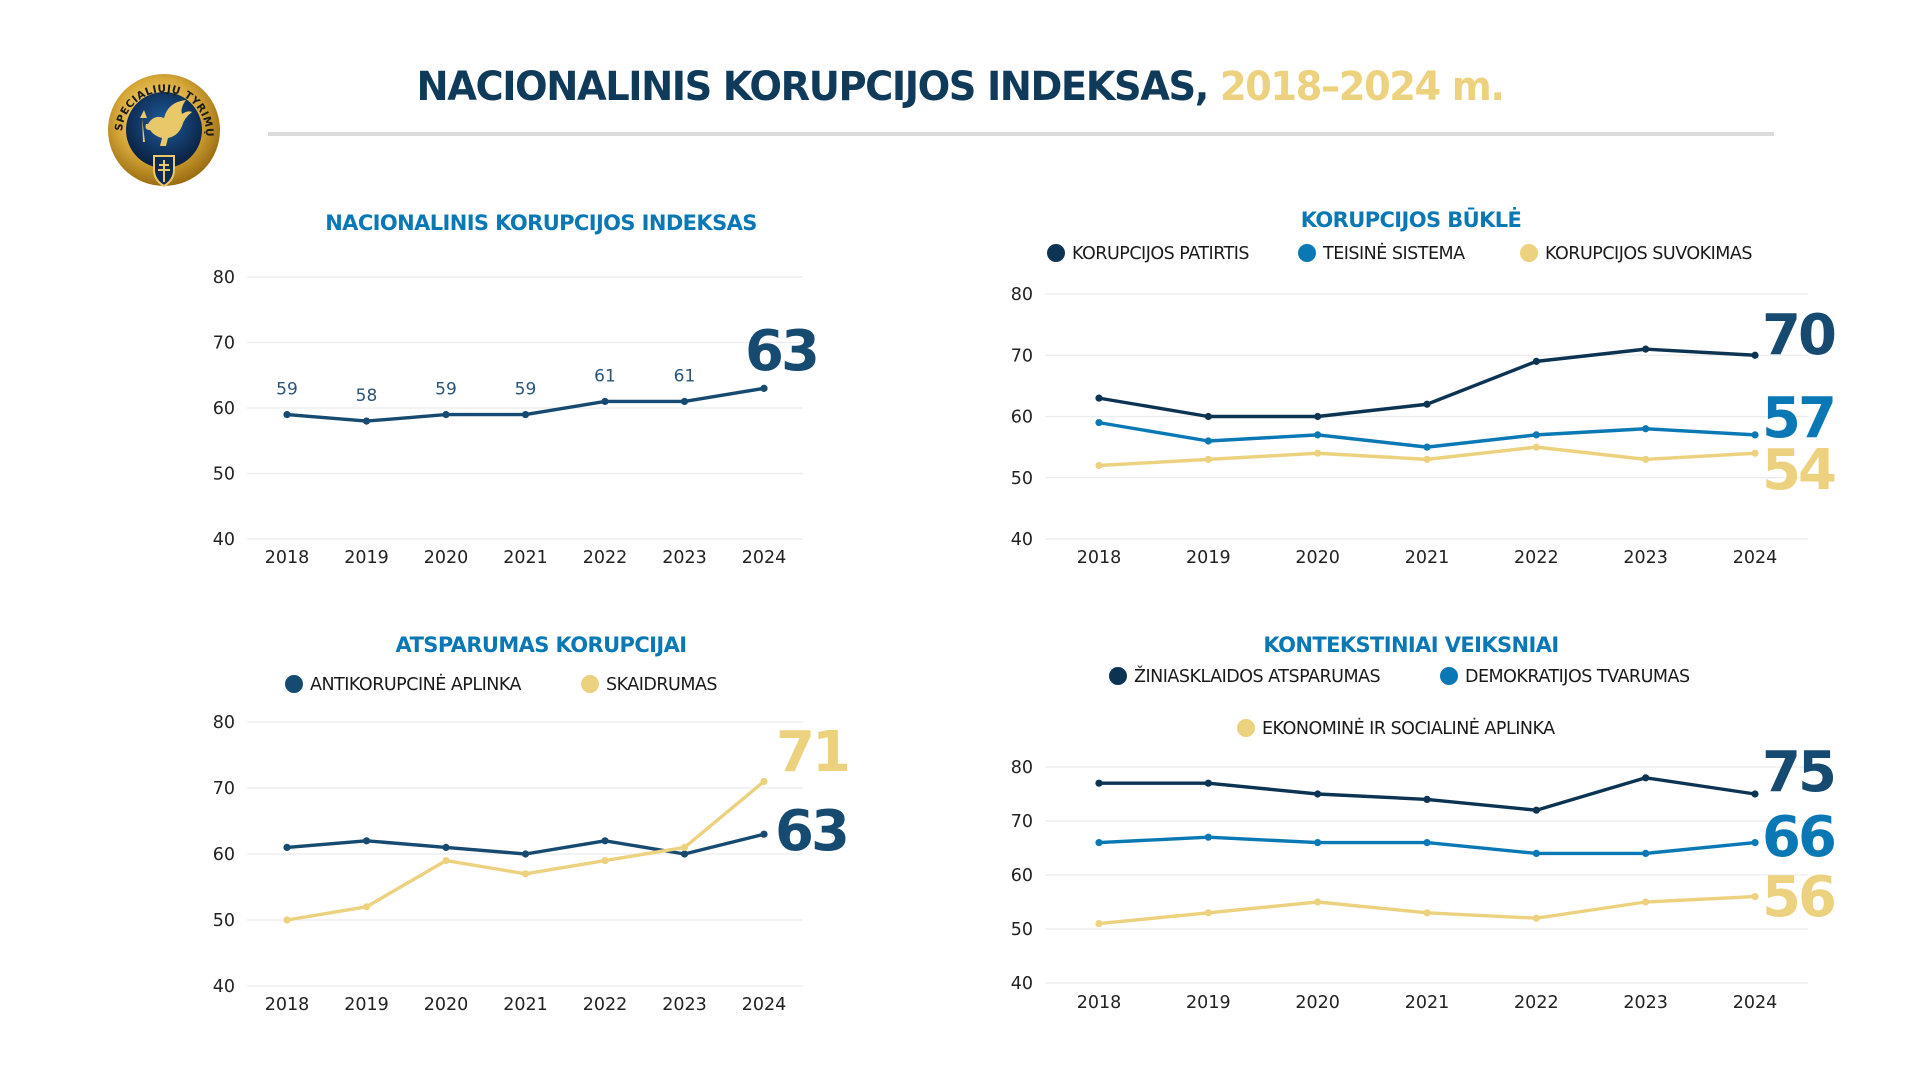 The width and height of the screenshot is (1920, 1080). Describe the element at coordinates (1577, 677) in the screenshot. I see `legend-label: DEMOKRATIJOS TVARUMAS` at that location.